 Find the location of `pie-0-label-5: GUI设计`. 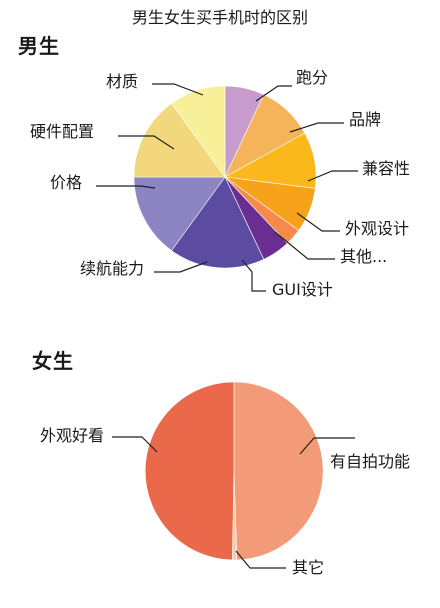

pie-0-label-5: GUI设计 is located at coordinates (302, 289).